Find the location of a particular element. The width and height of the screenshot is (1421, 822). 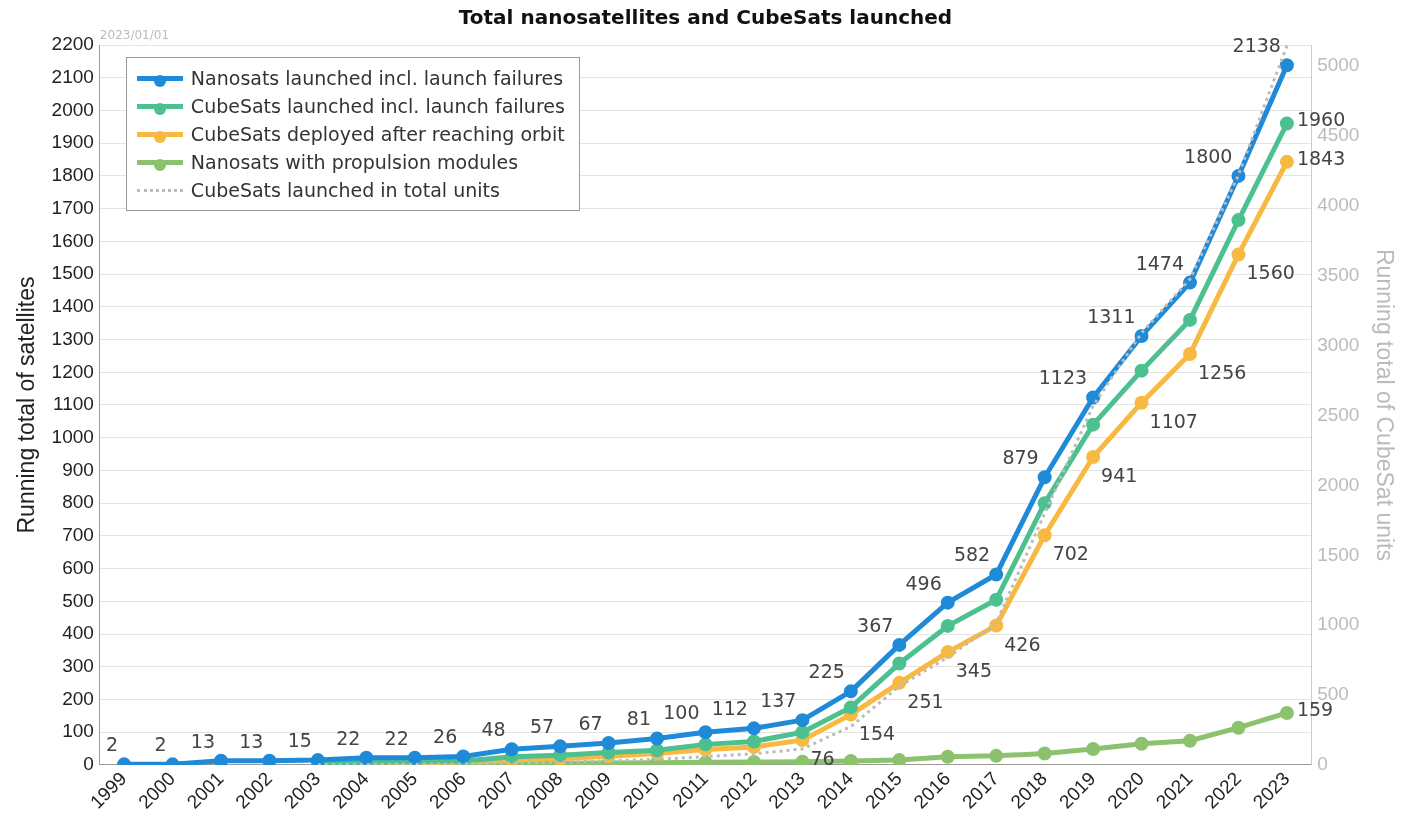

data-label: 496 is located at coordinates (923, 582).